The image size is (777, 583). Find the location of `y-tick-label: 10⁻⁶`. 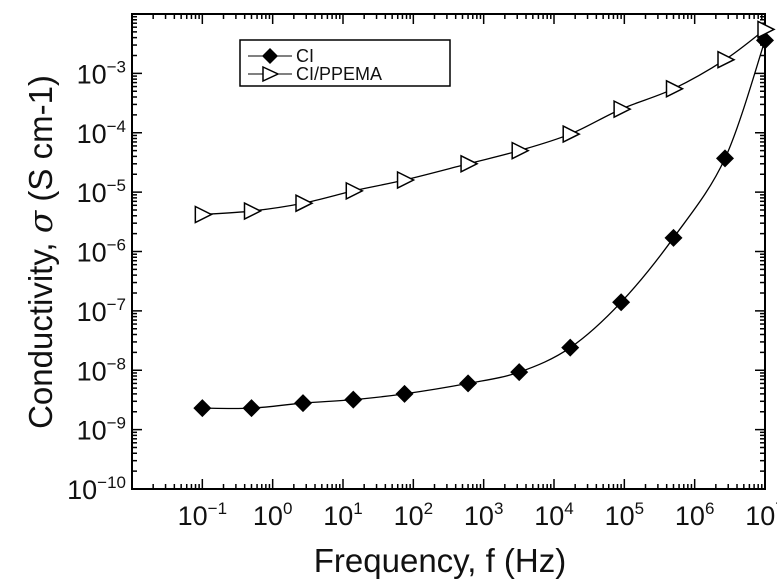

y-tick-label: 10⁻⁶ is located at coordinates (101, 252).